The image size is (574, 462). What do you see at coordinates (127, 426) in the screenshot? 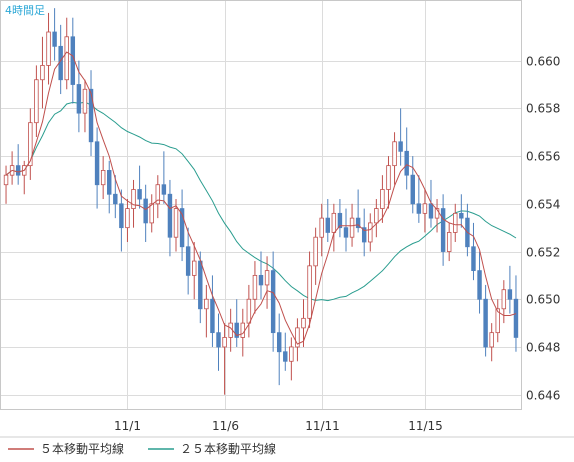
I see `x-tick-label-0: 11/1` at bounding box center [127, 426].